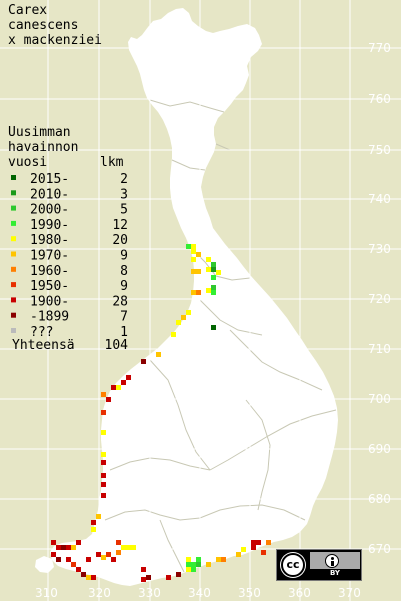 The image size is (401, 601). Describe the element at coordinates (120, 240) in the screenshot. I see `legend-count: 20` at that location.